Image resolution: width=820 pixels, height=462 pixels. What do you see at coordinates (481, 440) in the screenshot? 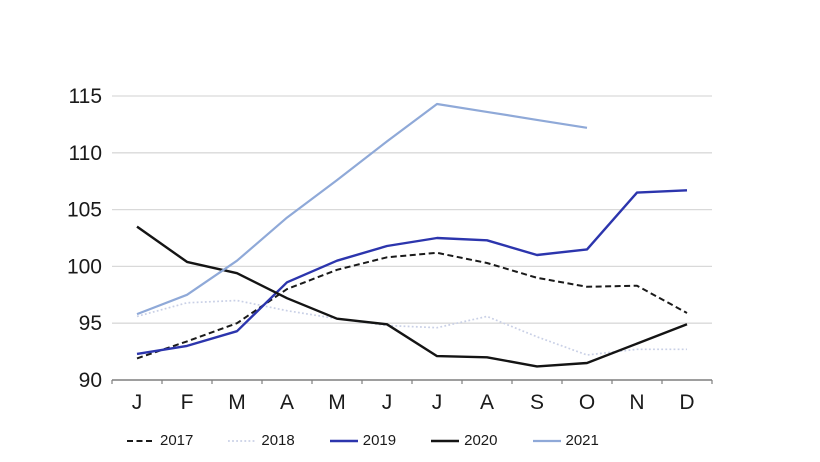
I see `legend-label: 2020` at bounding box center [481, 440].